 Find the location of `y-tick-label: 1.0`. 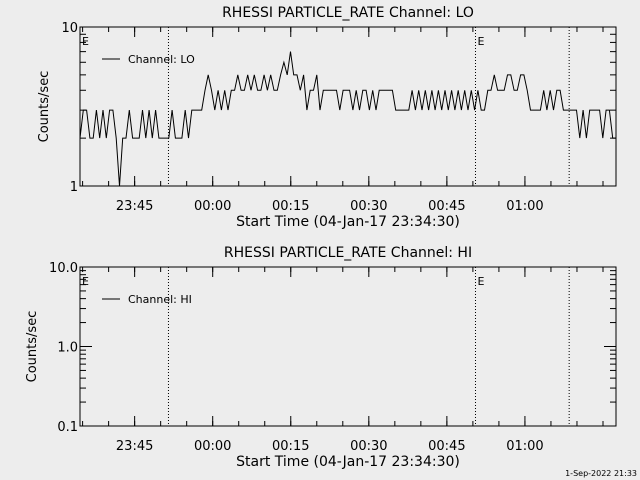

y-tick-label: 1.0 is located at coordinates (67, 348).